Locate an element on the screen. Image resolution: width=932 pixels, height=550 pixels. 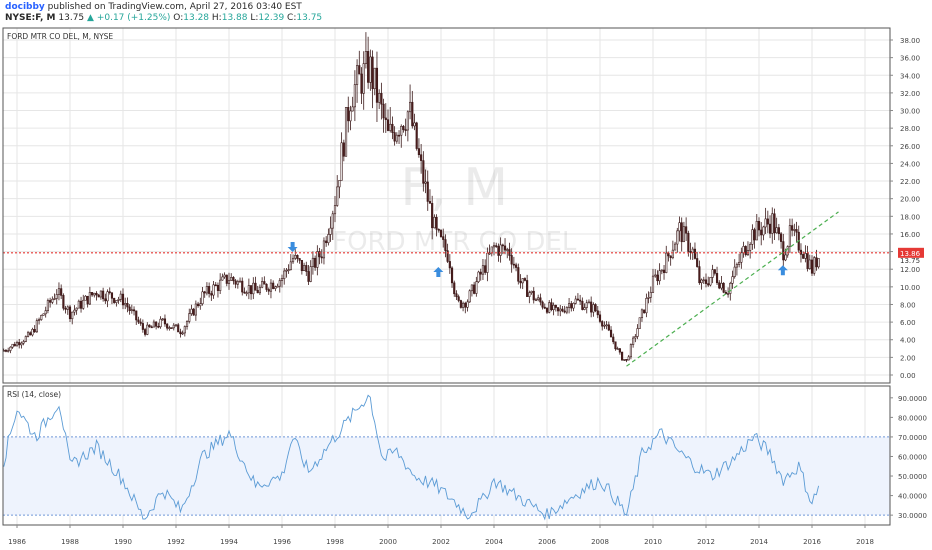
arrow-up-icon is located at coordinates (438, 271).